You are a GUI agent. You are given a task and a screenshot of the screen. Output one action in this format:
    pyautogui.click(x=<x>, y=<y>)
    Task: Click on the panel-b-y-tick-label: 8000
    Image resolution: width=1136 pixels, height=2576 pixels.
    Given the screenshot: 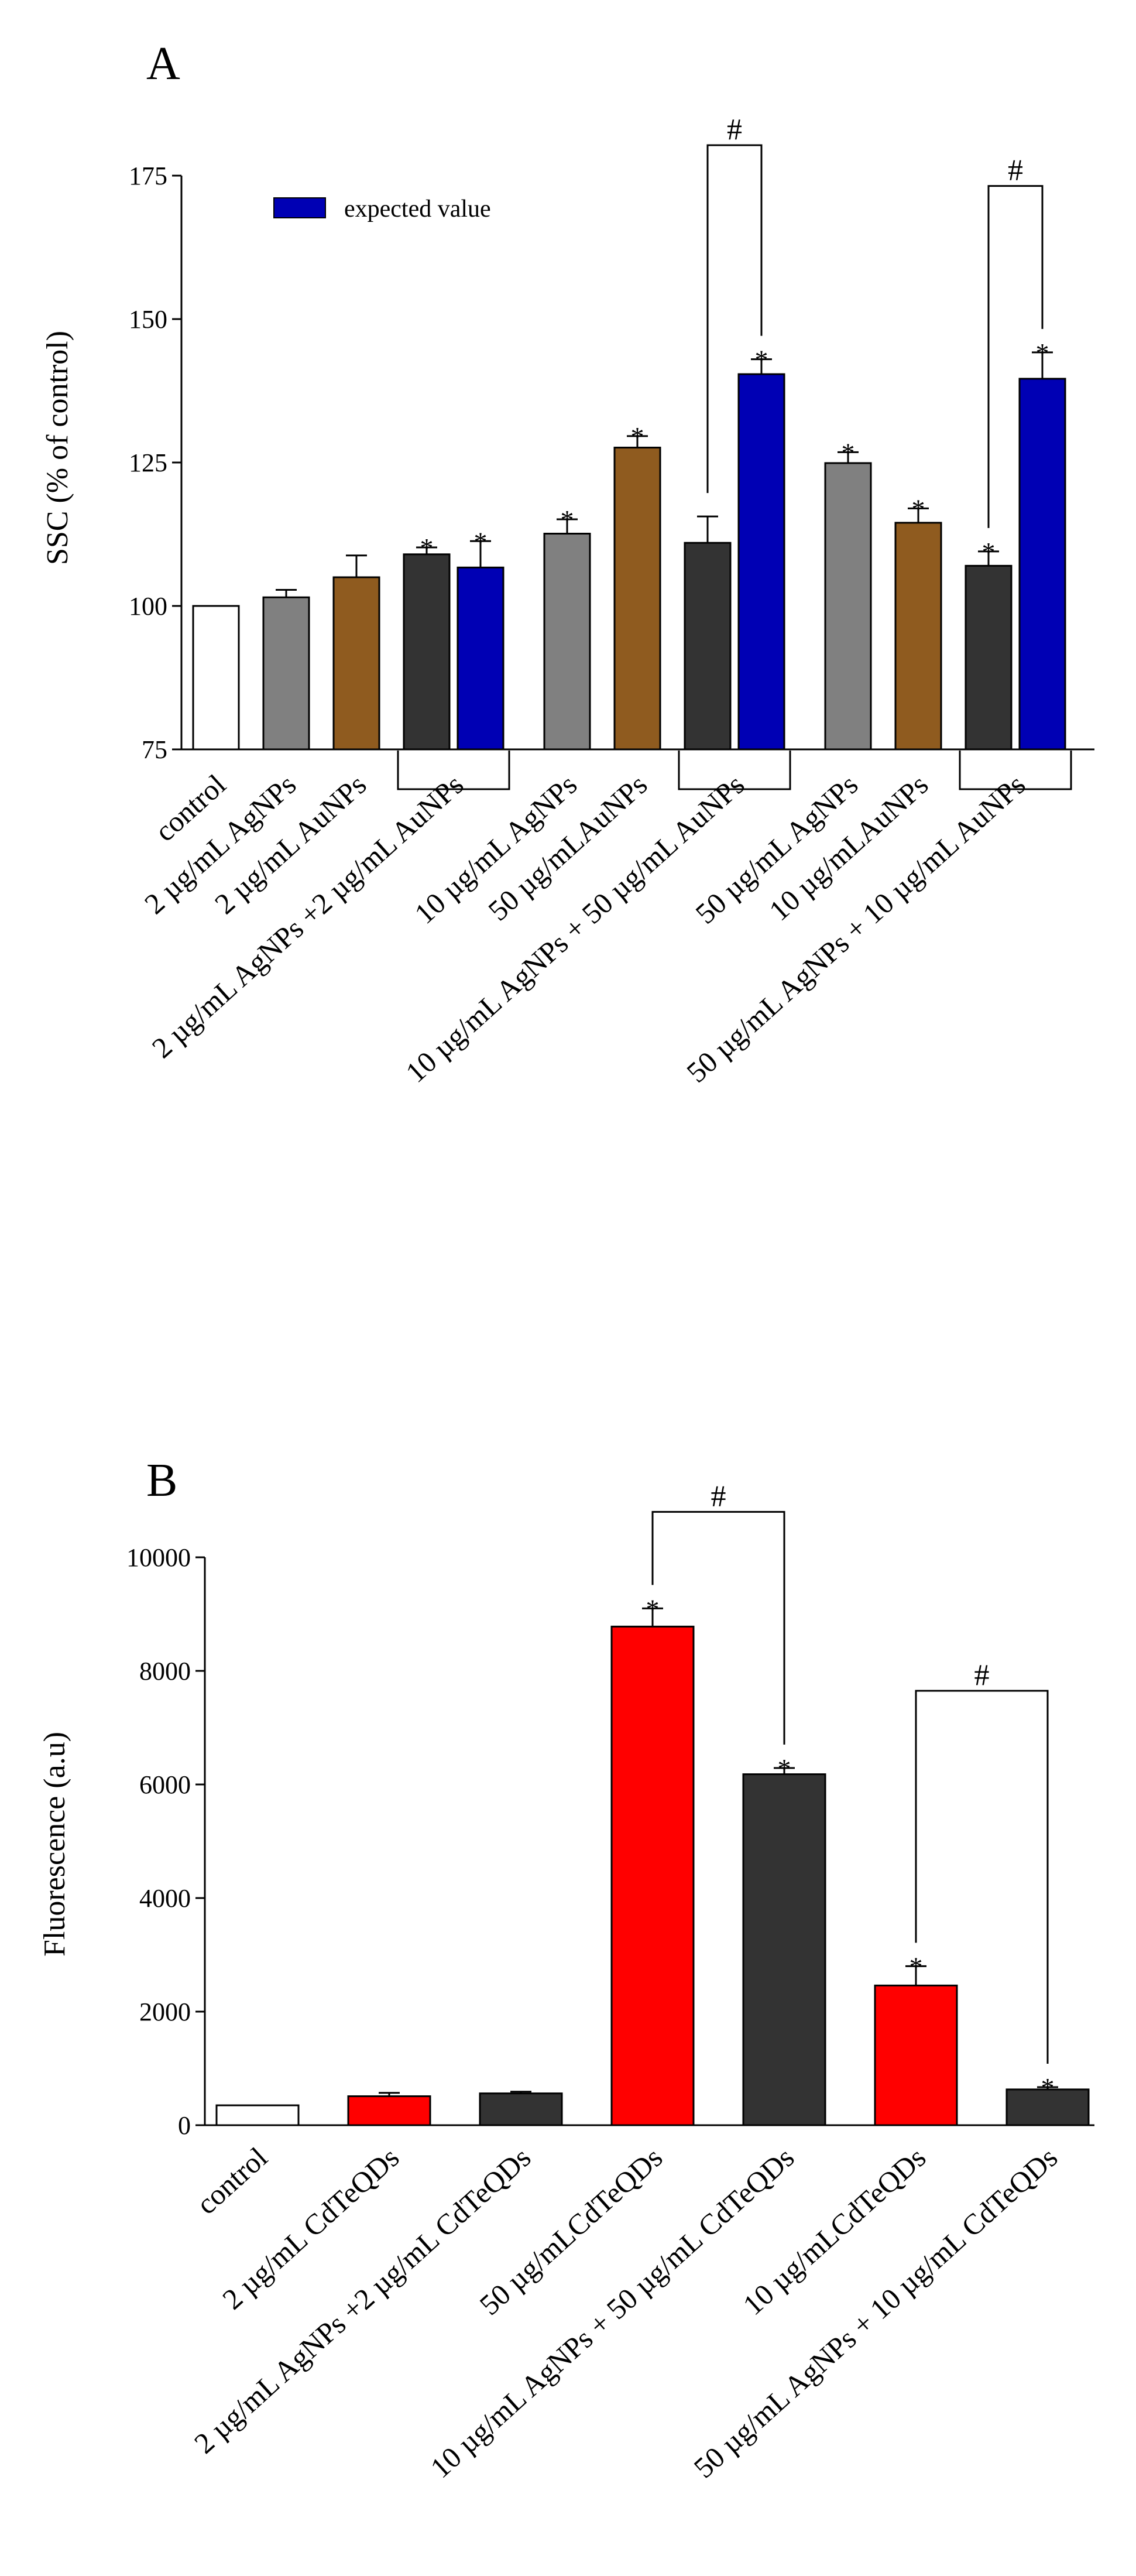 What is the action you would take?
    pyautogui.click(x=165, y=1671)
    